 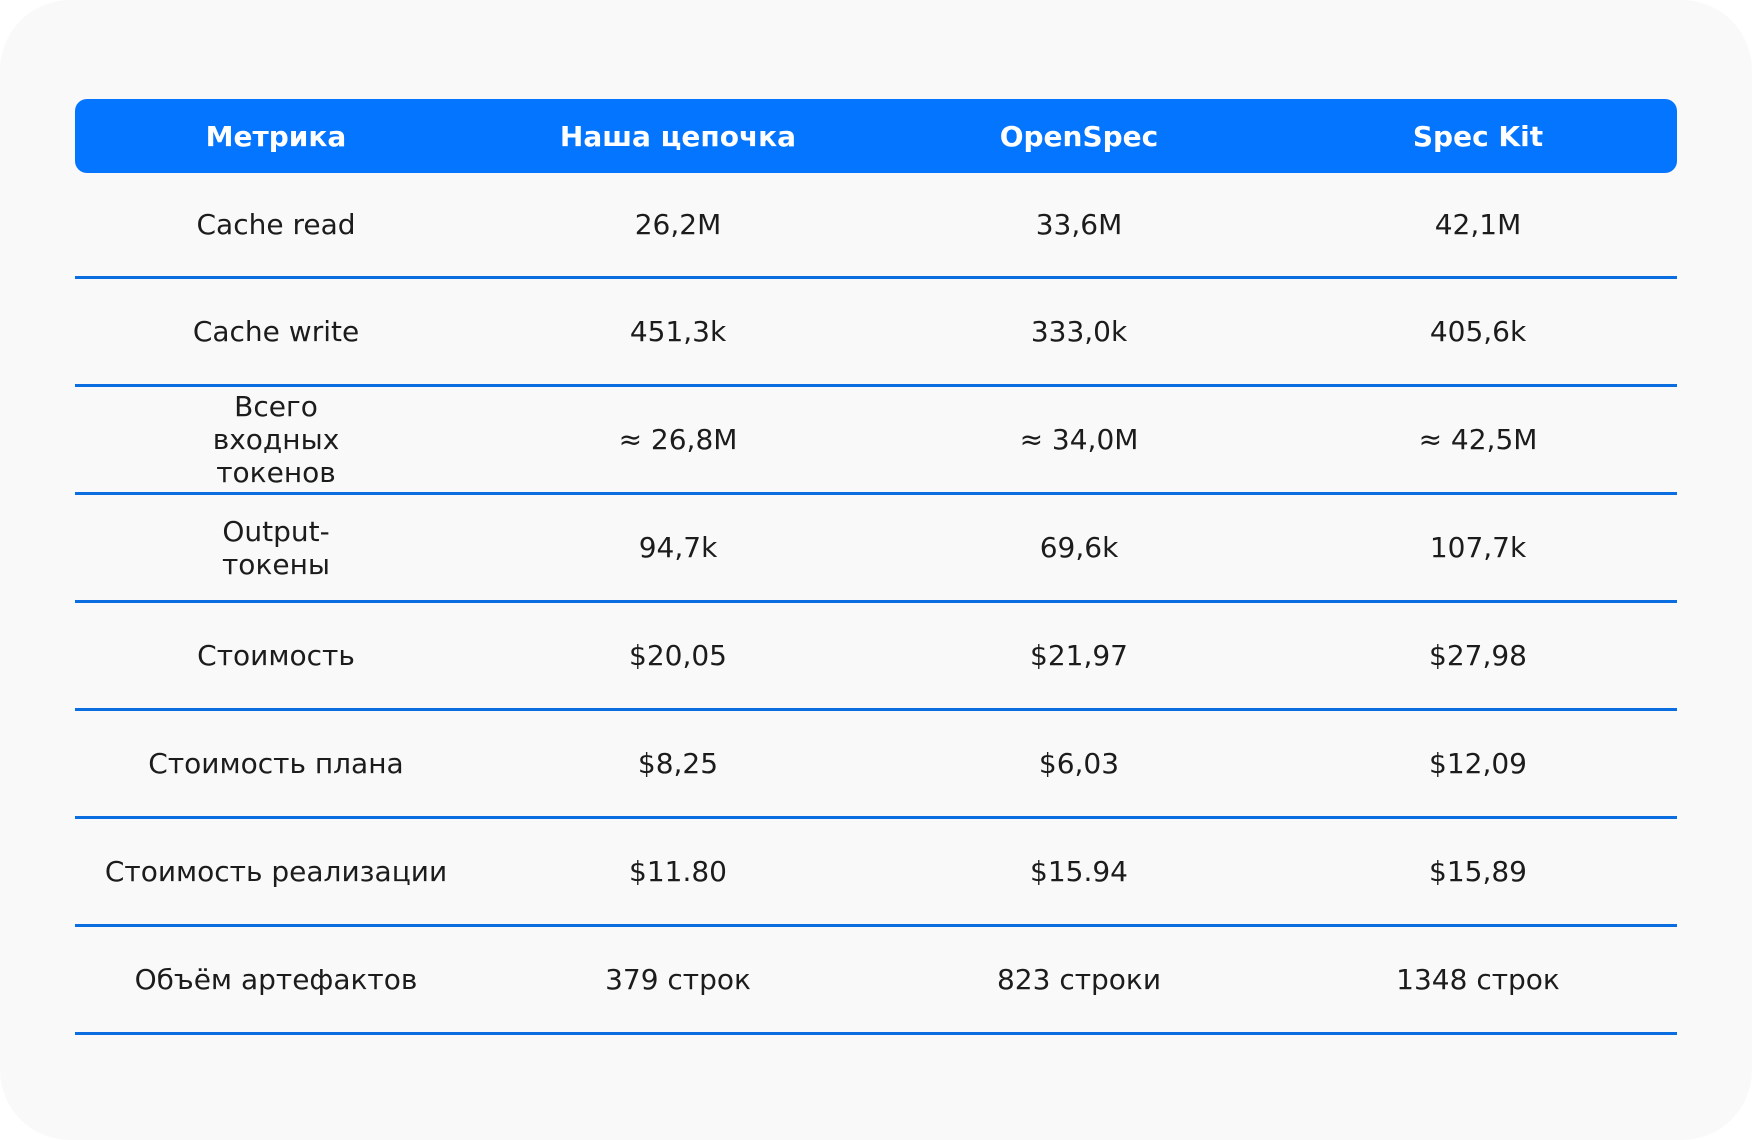 What do you see at coordinates (276, 763) in the screenshot?
I see `row-metric-label: Стоимость плана` at bounding box center [276, 763].